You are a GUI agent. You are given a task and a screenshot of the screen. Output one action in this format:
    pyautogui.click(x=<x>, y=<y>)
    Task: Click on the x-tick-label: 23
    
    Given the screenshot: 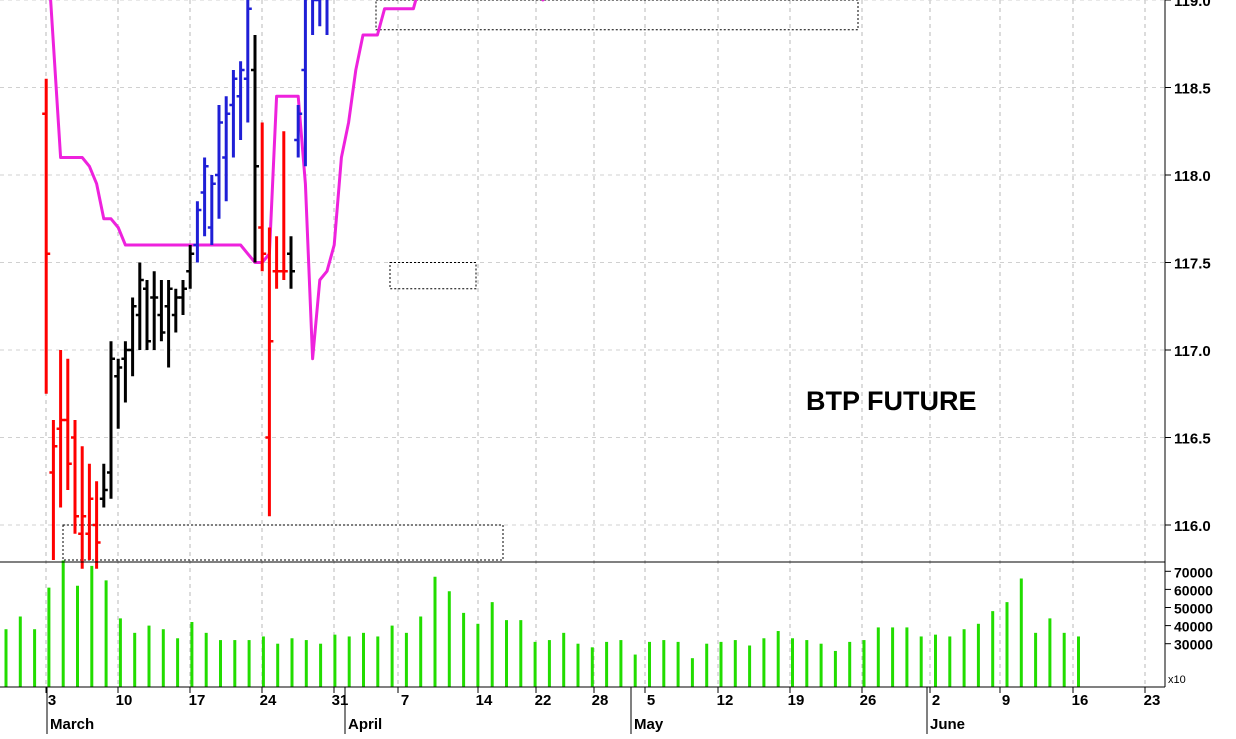 What is the action you would take?
    pyautogui.click(x=1152, y=700)
    